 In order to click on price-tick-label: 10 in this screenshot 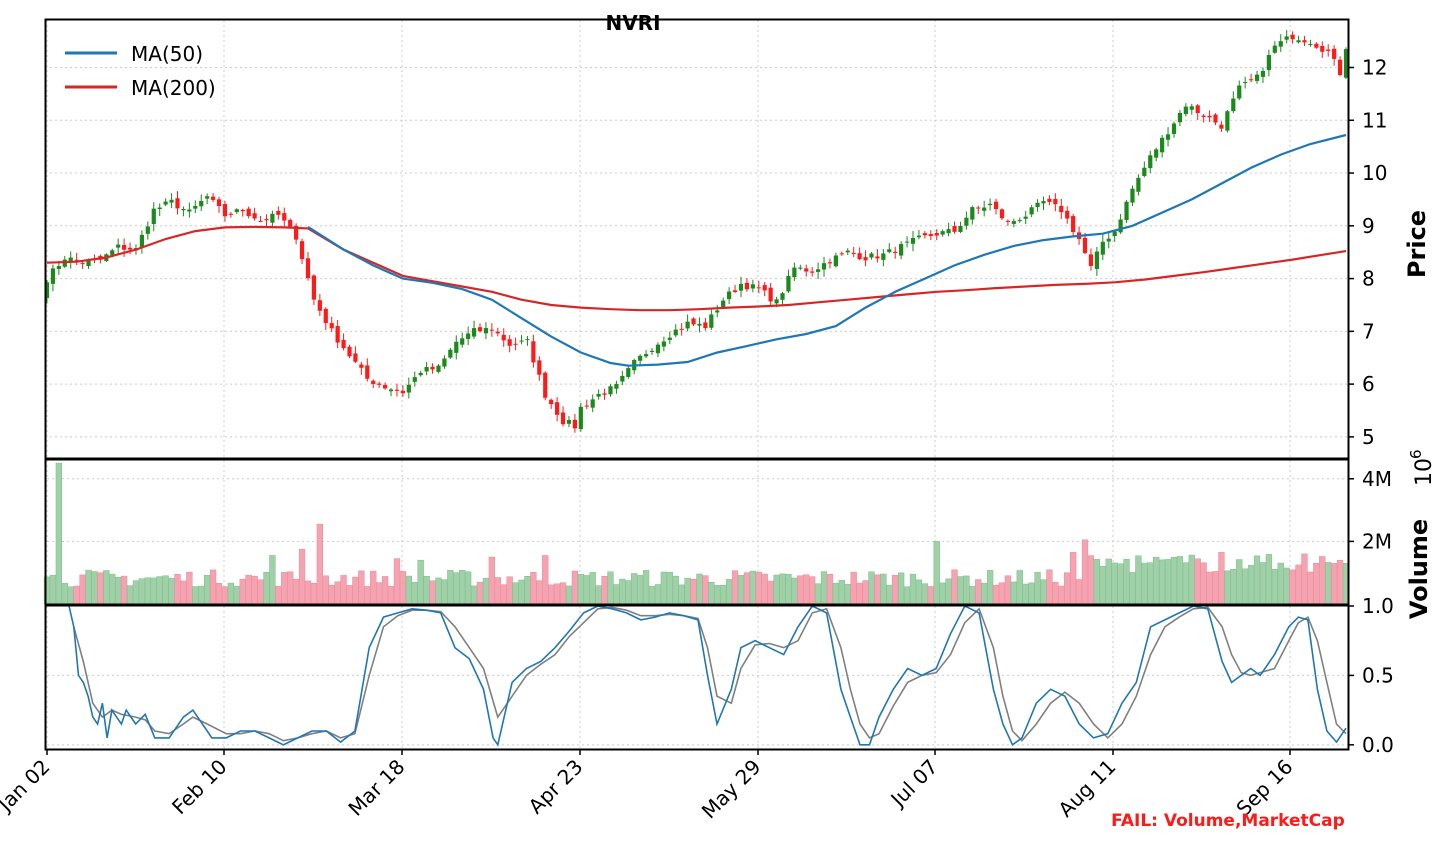, I will do `click(1374, 173)`.